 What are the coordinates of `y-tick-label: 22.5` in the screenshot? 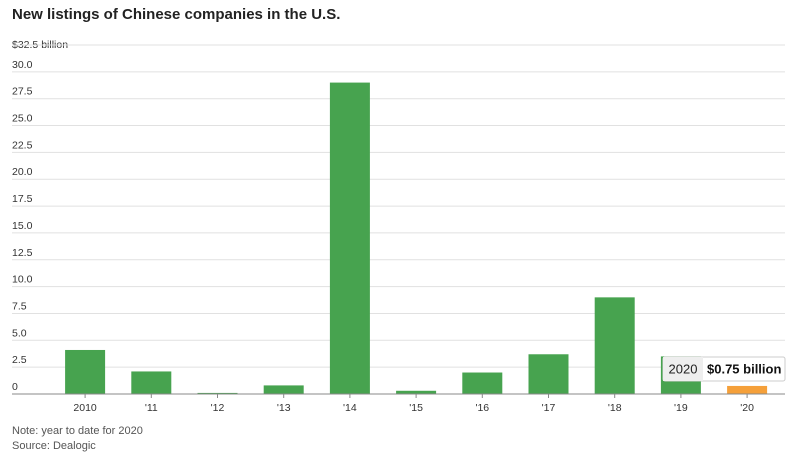 It's located at (22, 145).